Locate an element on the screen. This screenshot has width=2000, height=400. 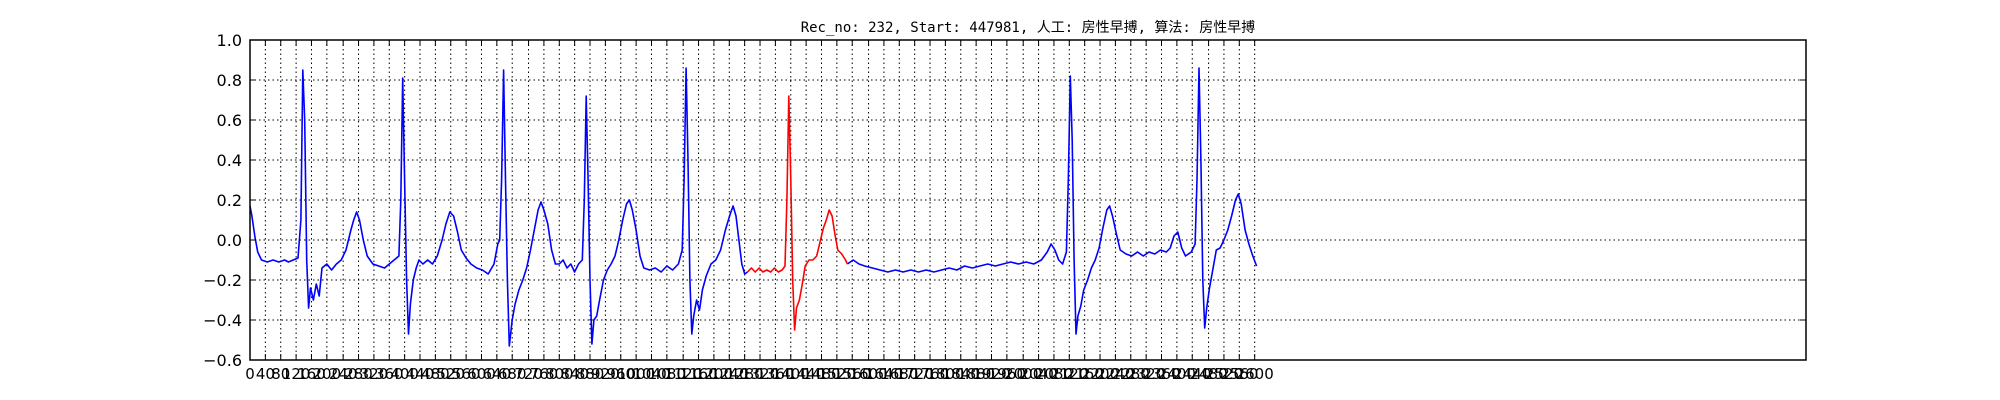
x-tick: 1560 is located at coordinates (852, 211).